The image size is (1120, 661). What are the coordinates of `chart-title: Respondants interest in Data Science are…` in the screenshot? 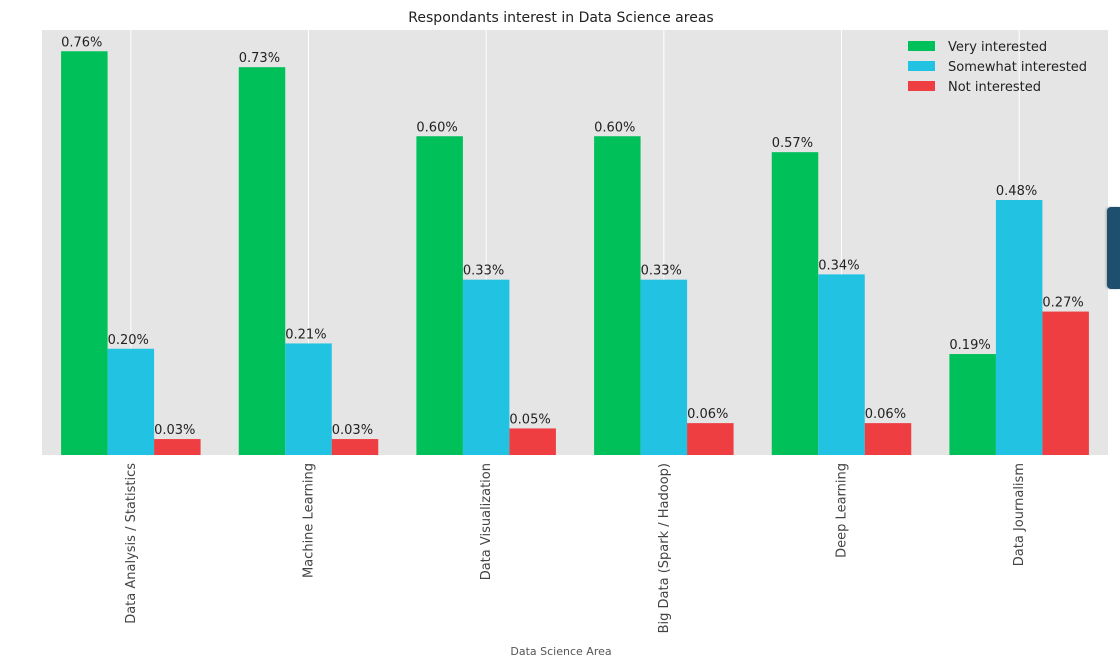 It's located at (560, 18).